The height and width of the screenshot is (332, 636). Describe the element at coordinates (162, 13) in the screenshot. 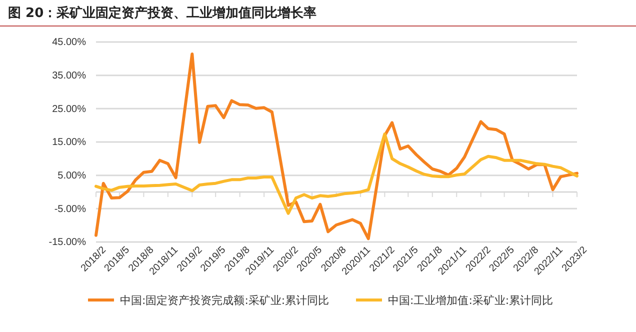

I see `chart-title: 图 20：采矿业固定资产投资、工业增加值同比增长率` at that location.